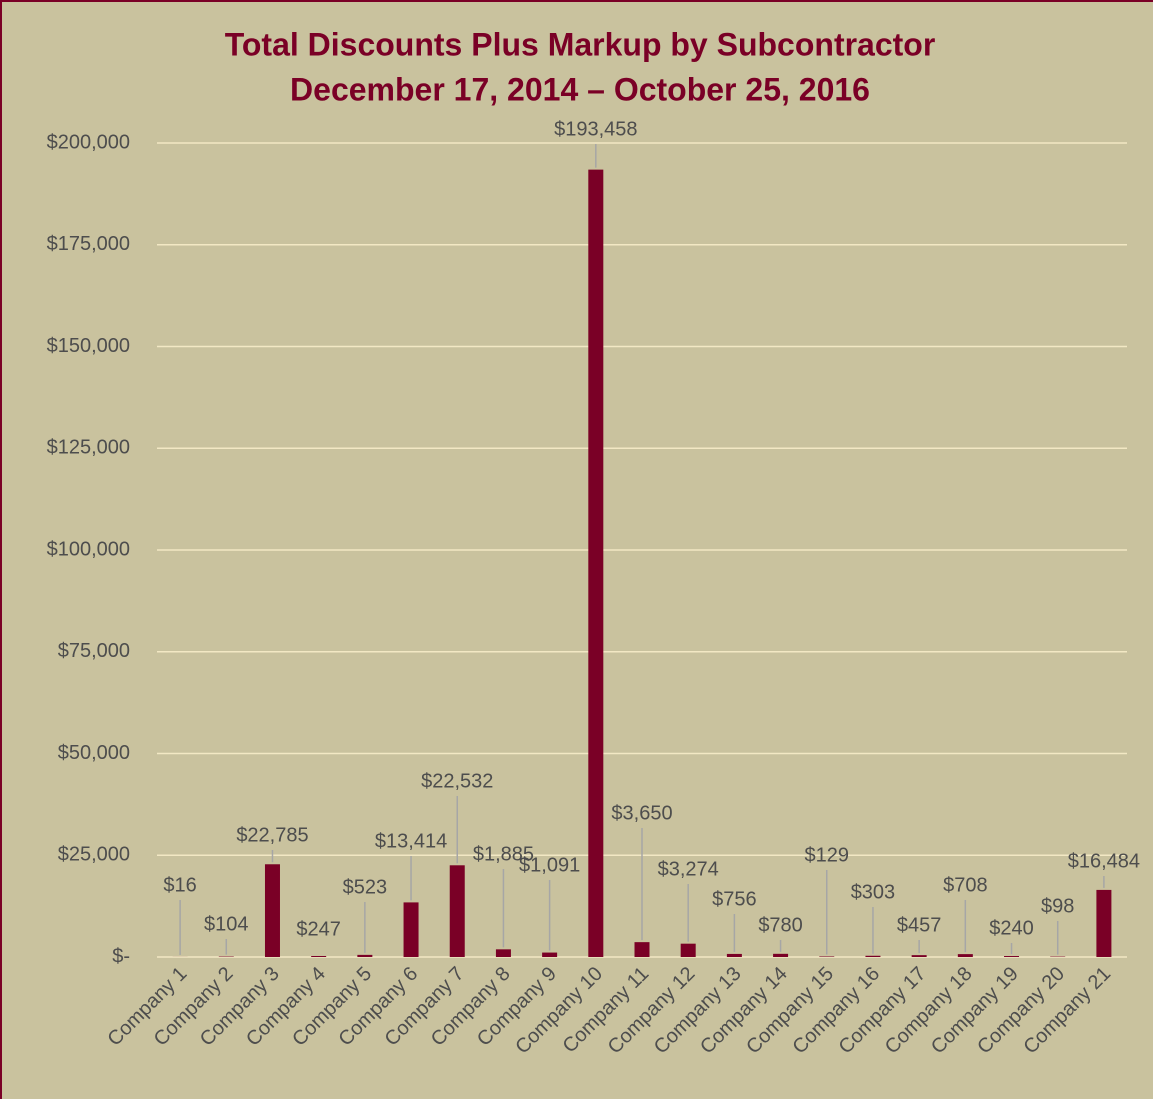  What do you see at coordinates (121, 956) in the screenshot?
I see `y-tick-label: $-` at bounding box center [121, 956].